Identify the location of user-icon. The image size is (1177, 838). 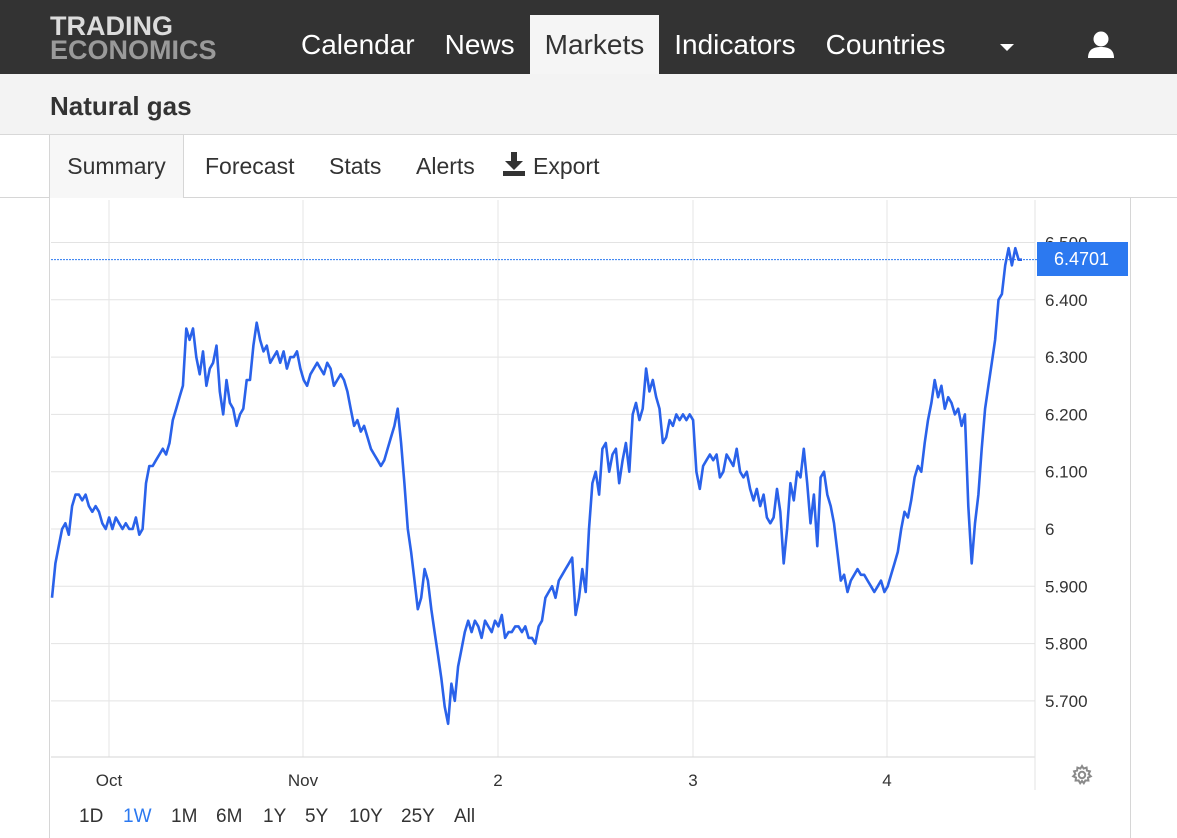
(1101, 44).